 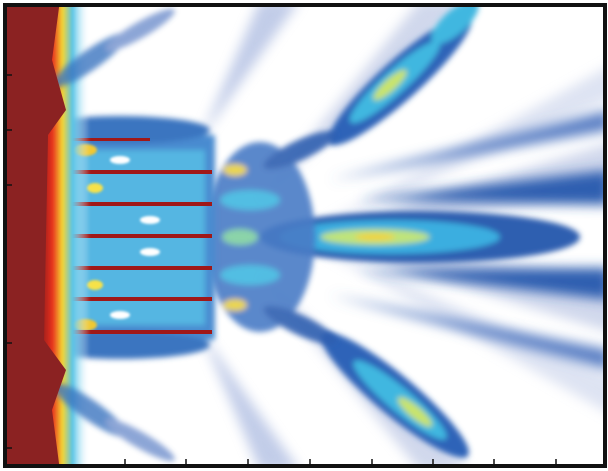 I want to click on lobe-mid, so click(x=455, y=24).